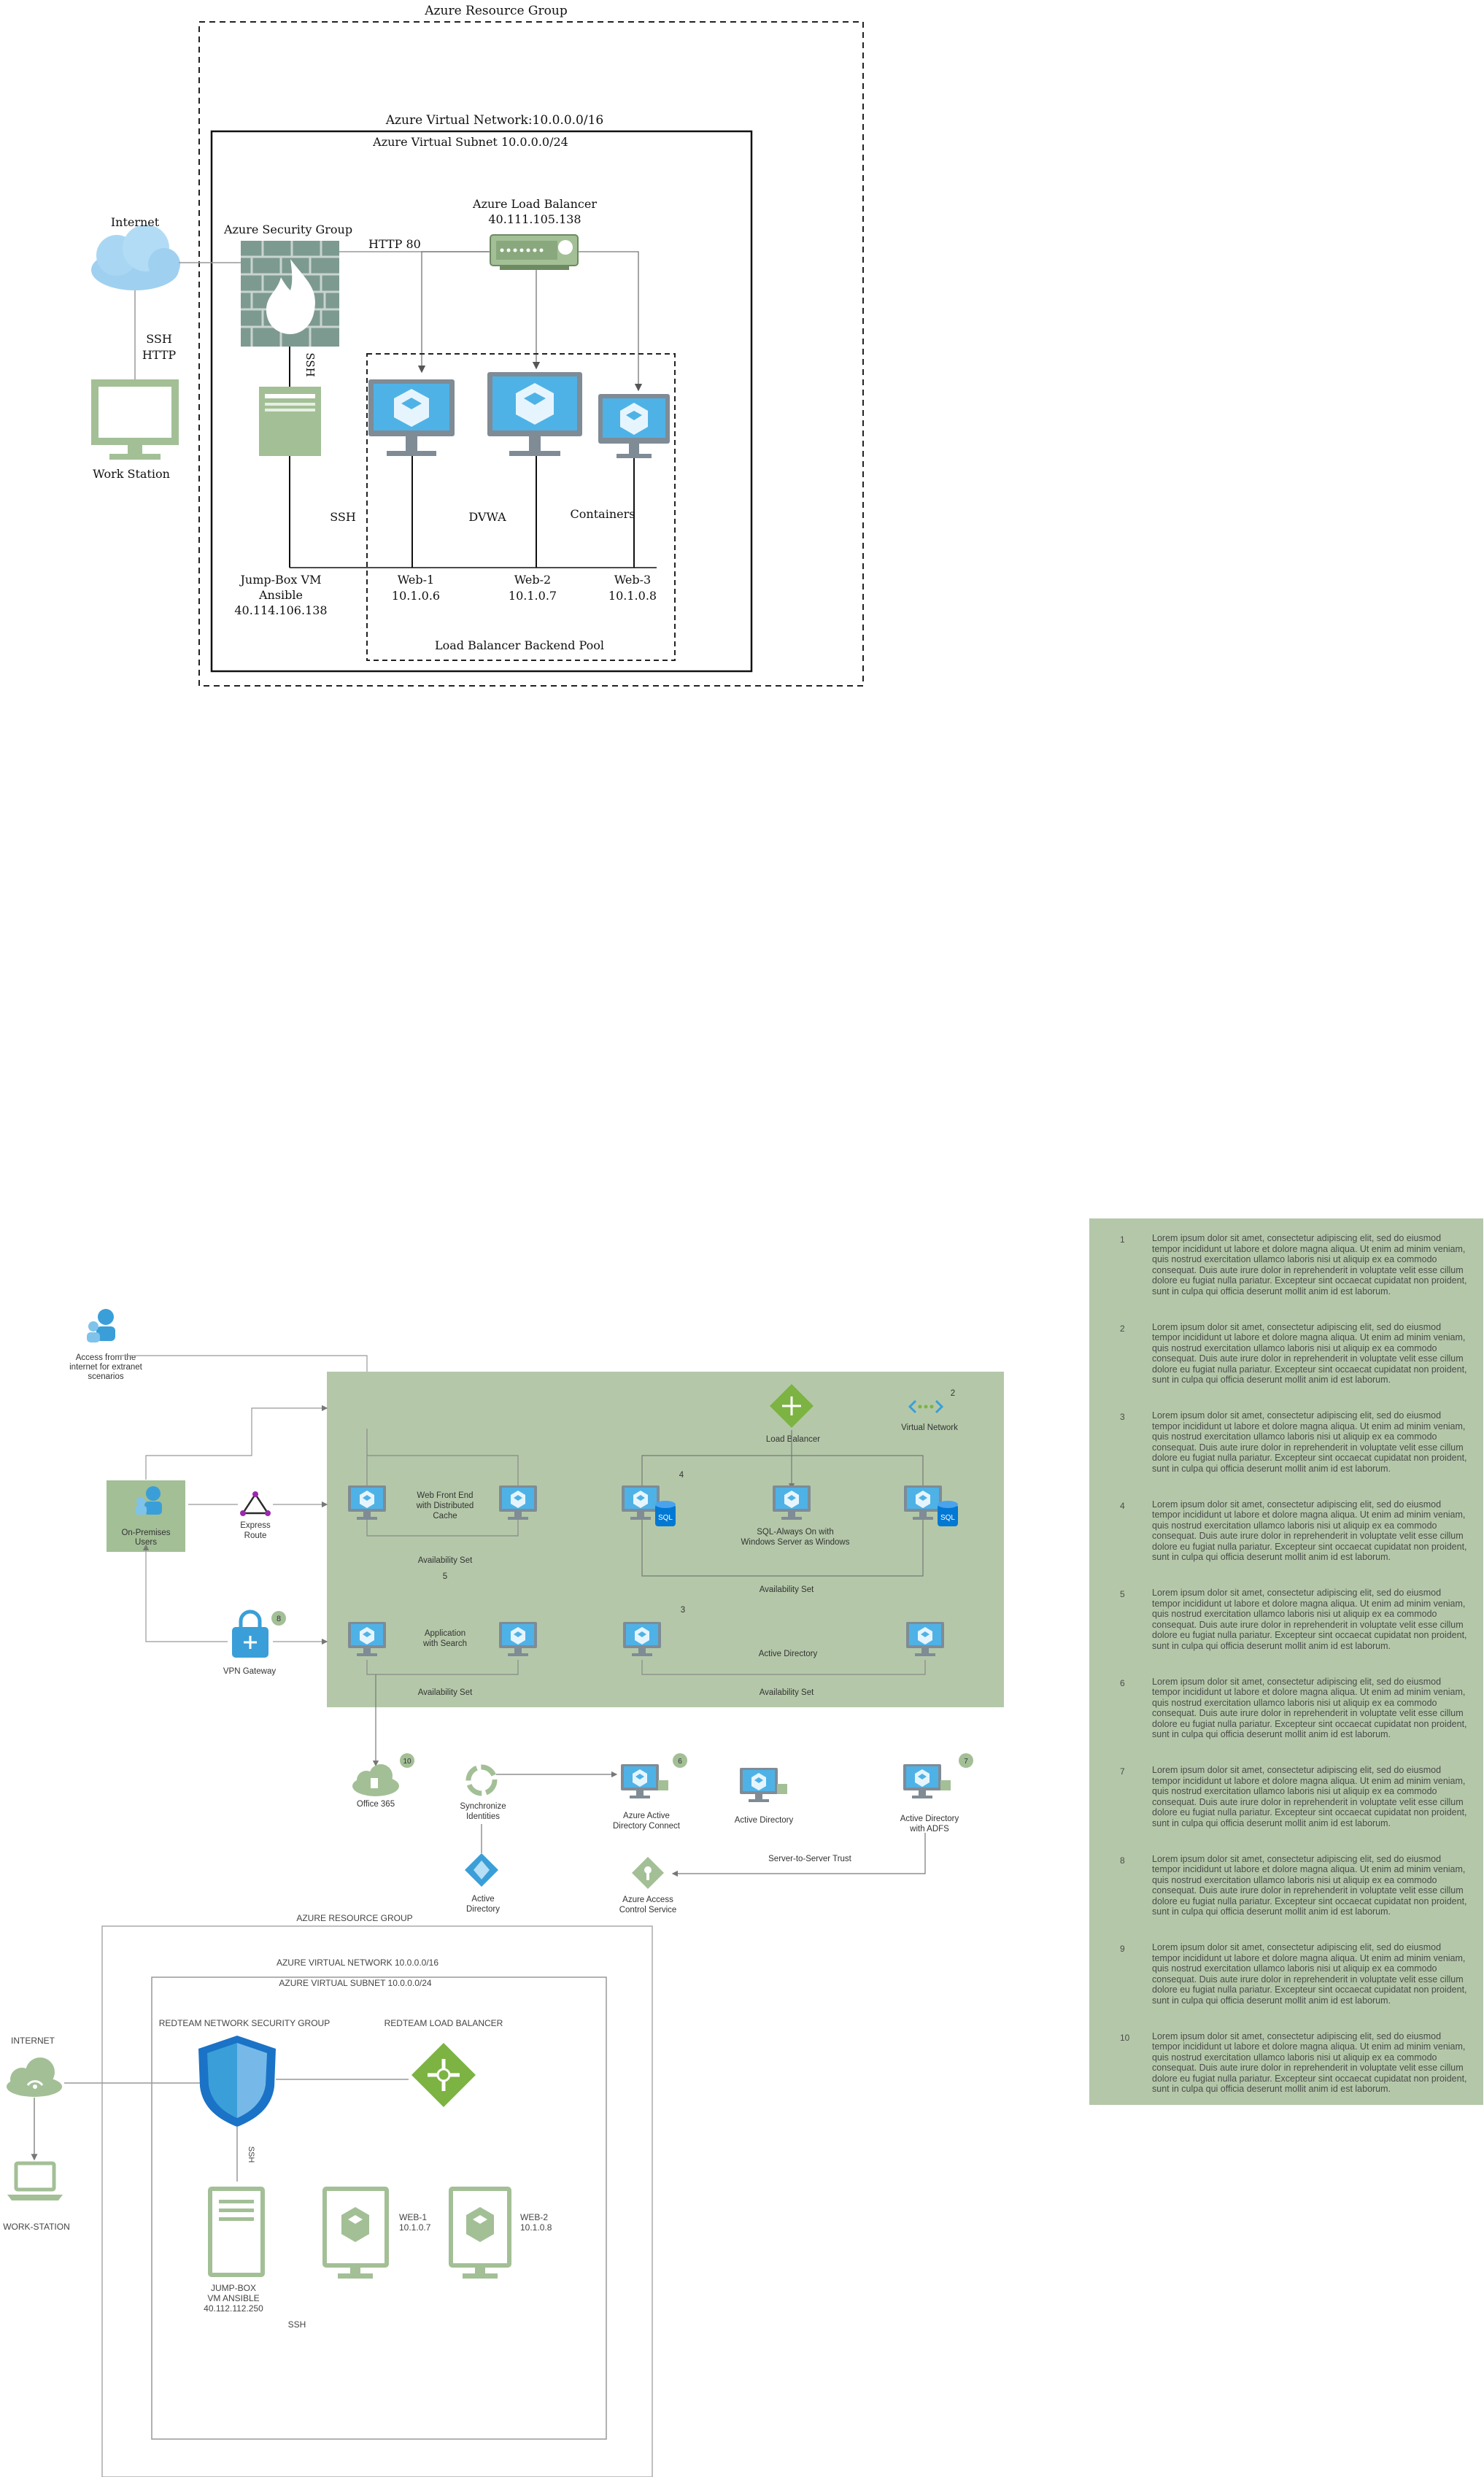  Describe the element at coordinates (534, 414) in the screenshot. I see `web2-vm-icon` at that location.